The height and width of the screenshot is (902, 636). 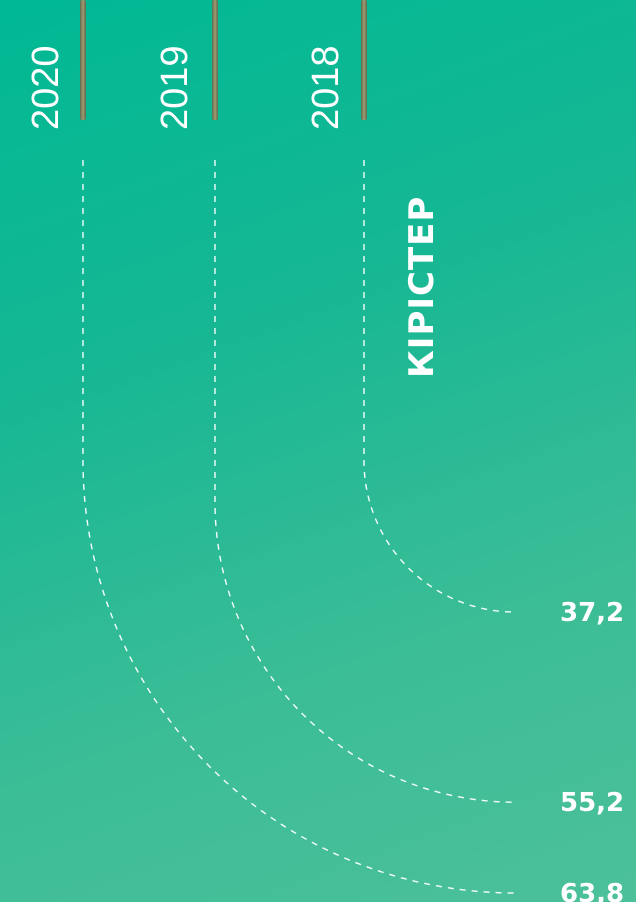 I want to click on value-label-2018: 37,2, so click(x=592, y=613).